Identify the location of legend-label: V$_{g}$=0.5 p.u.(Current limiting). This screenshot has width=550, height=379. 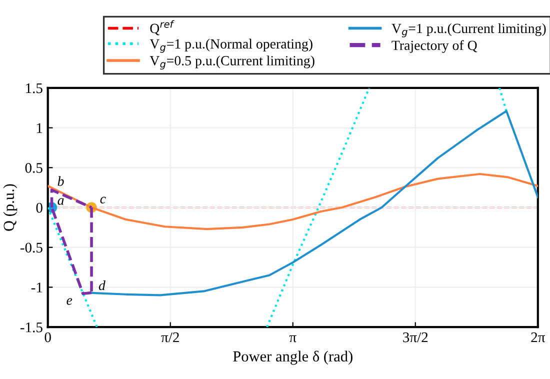
(232, 63).